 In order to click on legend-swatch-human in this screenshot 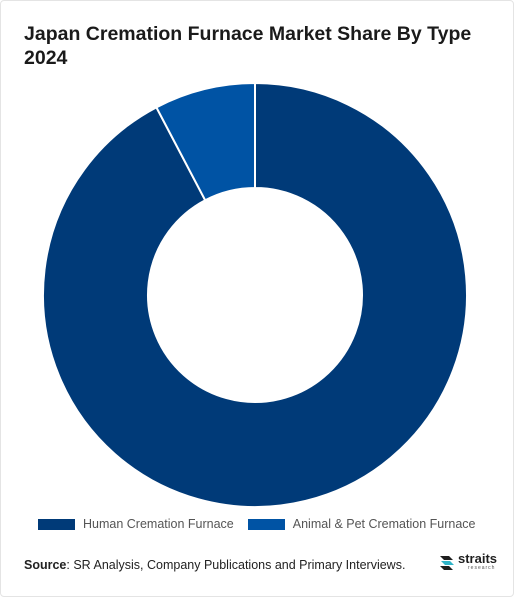, I will do `click(56, 524)`.